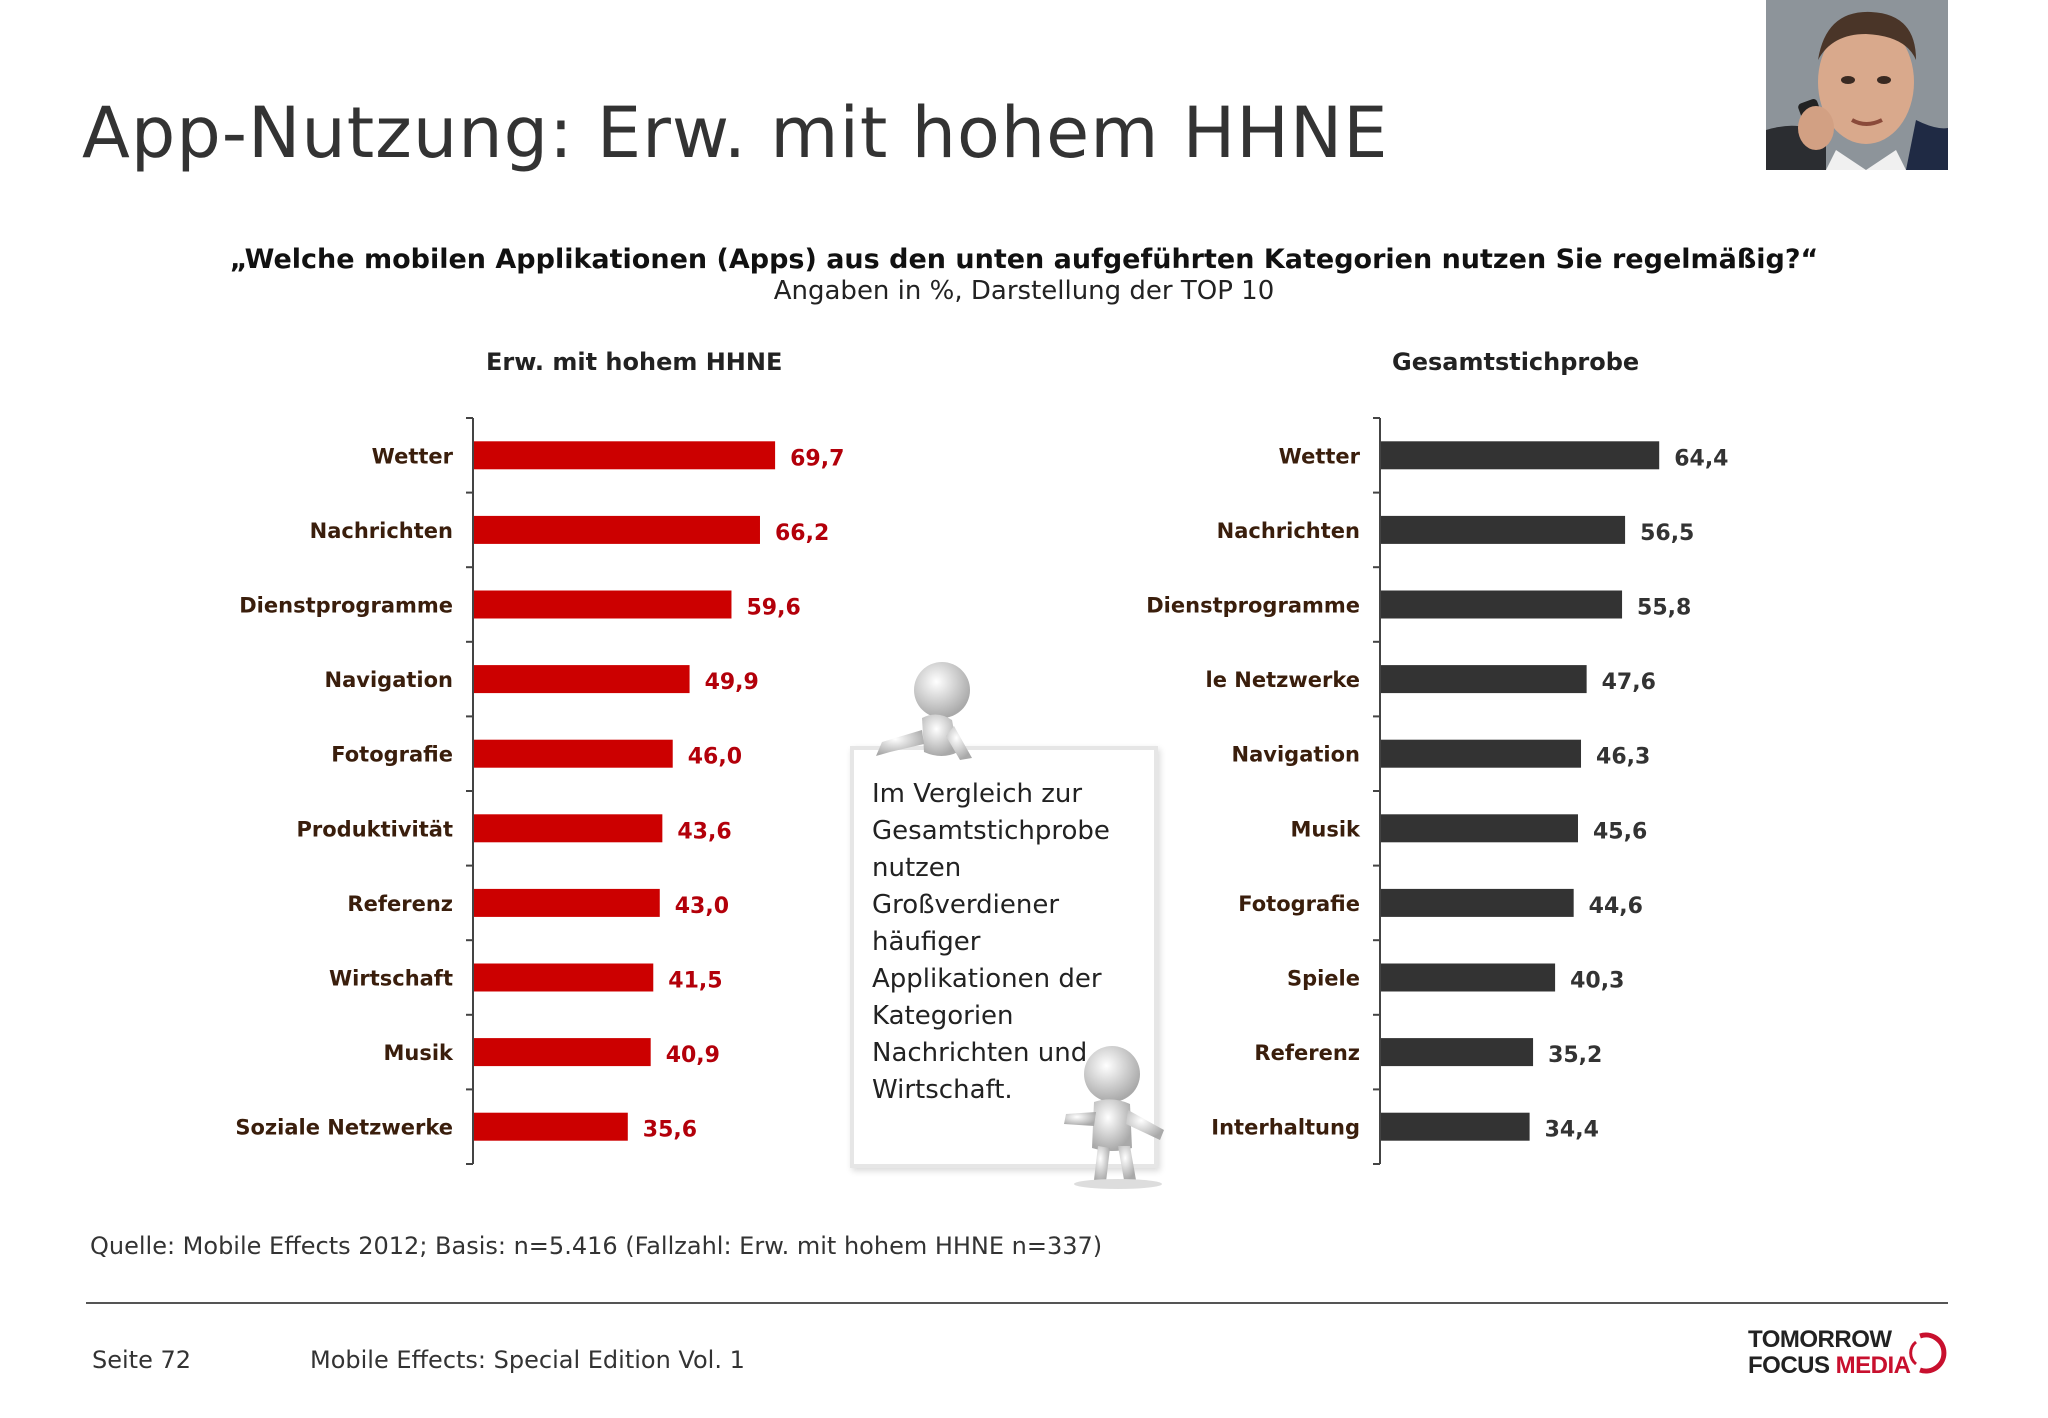 The image size is (2048, 1418). What do you see at coordinates (1667, 533) in the screenshot?
I see `value-label: 56,5` at bounding box center [1667, 533].